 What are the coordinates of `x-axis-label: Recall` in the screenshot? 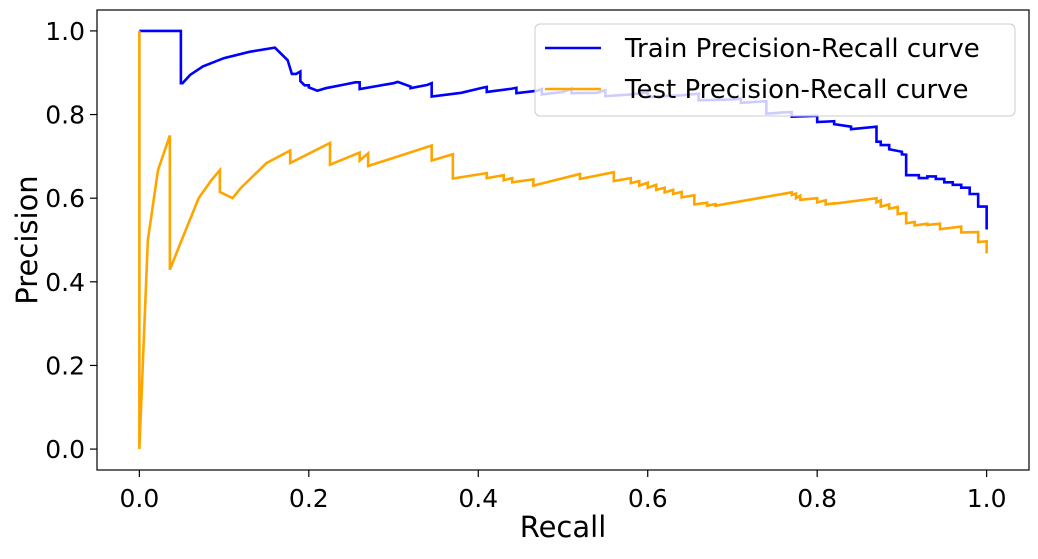 It's located at (563, 527).